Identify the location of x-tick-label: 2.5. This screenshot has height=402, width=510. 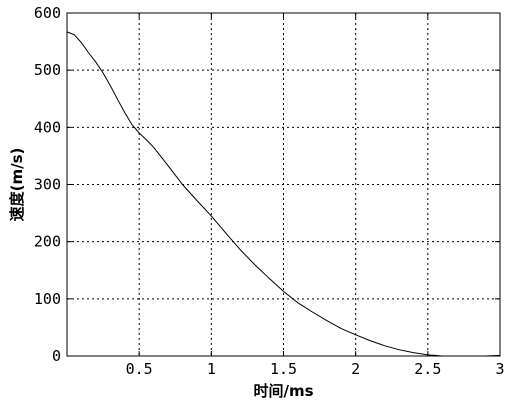
(427, 369).